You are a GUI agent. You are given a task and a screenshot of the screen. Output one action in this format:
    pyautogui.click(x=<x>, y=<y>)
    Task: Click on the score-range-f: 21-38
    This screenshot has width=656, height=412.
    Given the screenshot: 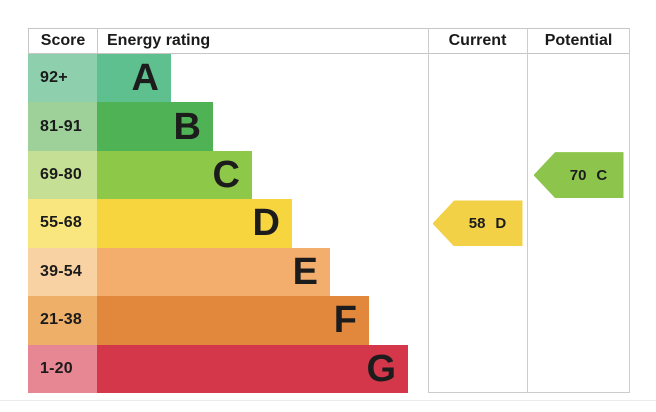 What is the action you would take?
    pyautogui.click(x=62, y=320)
    